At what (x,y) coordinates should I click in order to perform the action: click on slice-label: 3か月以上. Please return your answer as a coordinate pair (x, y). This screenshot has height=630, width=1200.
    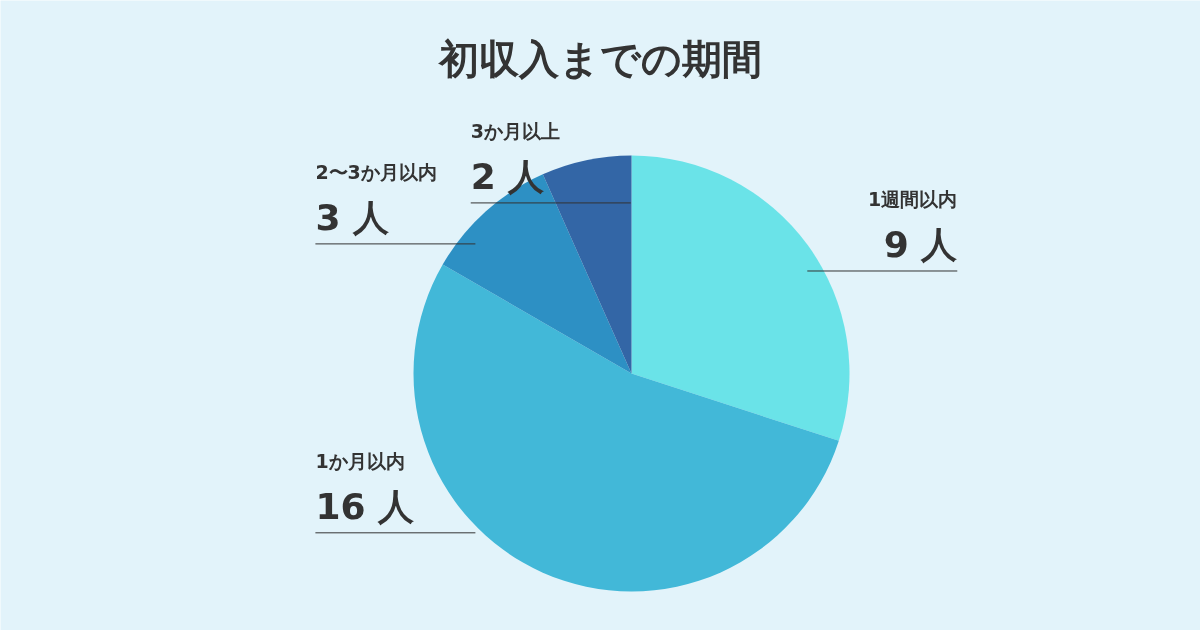
    Looking at the image, I should click on (515, 130).